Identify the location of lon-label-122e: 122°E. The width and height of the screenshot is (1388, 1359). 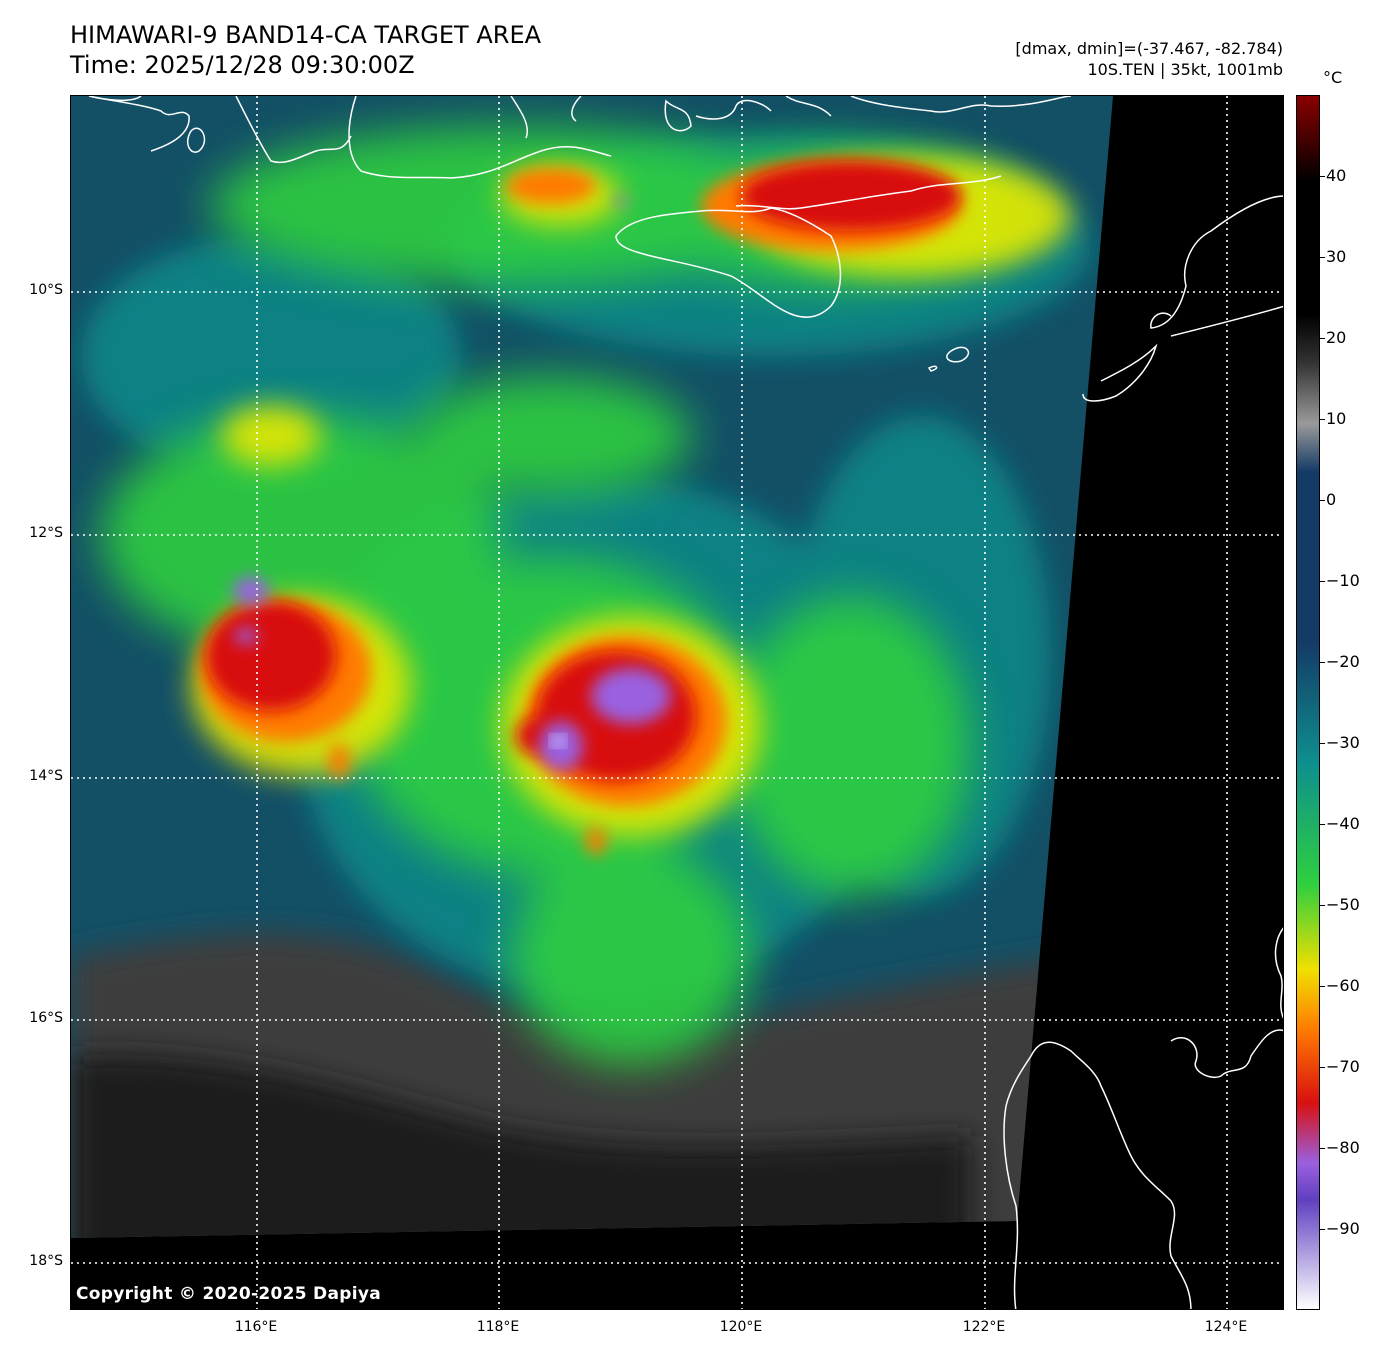
(984, 1327).